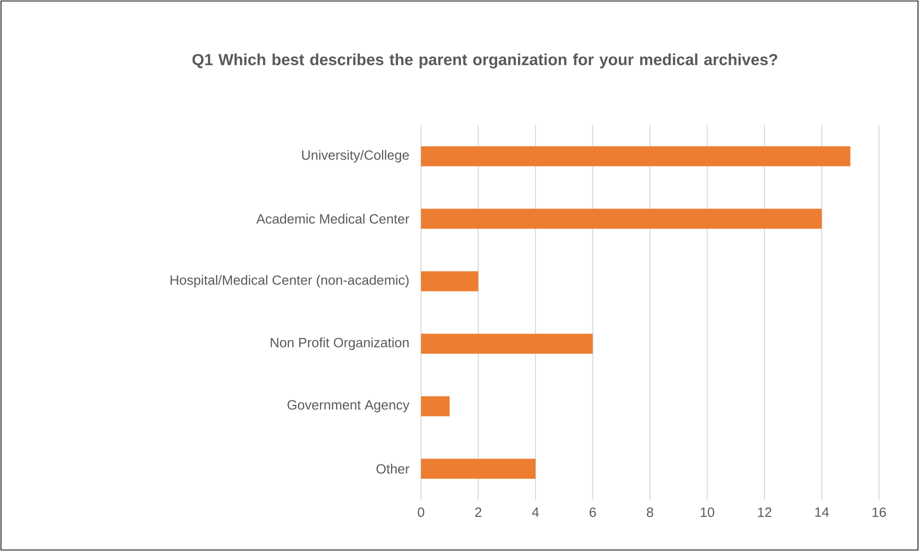  Describe the element at coordinates (707, 513) in the screenshot. I see `x-tick-label: 10` at that location.